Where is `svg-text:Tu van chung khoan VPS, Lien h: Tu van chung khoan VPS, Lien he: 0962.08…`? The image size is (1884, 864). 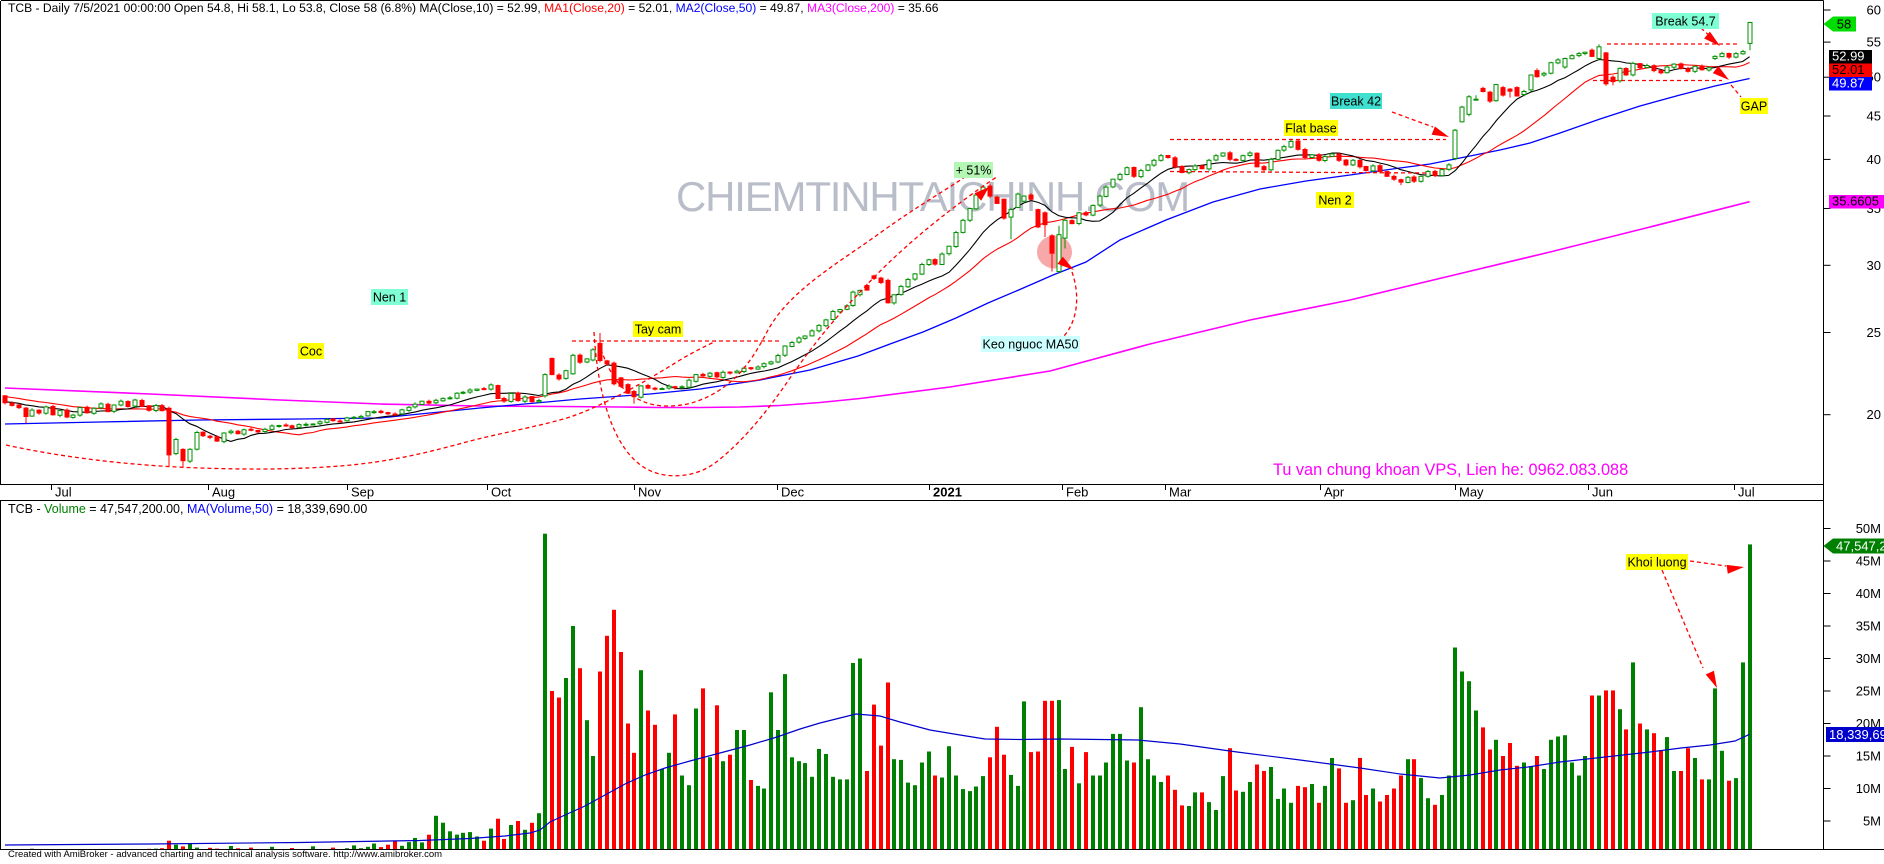 svg-text:Tu van chung khoan VPS, Lien h: Tu van chung khoan VPS, Lien he: 0962.08… is located at coordinates (1450, 470).